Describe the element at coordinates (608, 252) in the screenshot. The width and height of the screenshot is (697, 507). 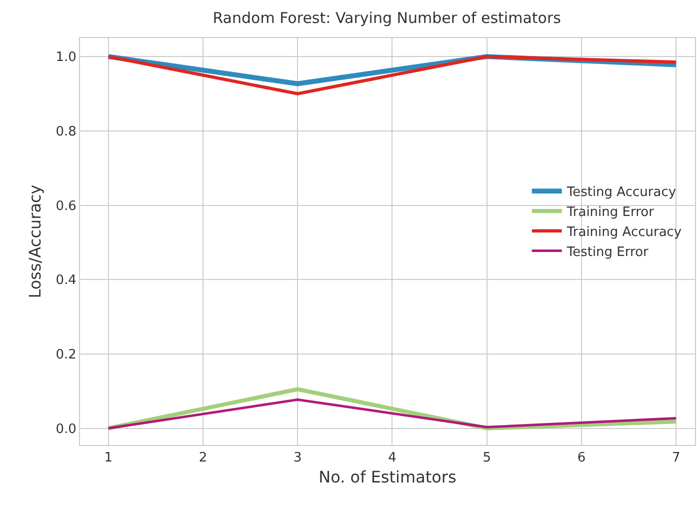
I see `legend-label: Testing Error` at that location.